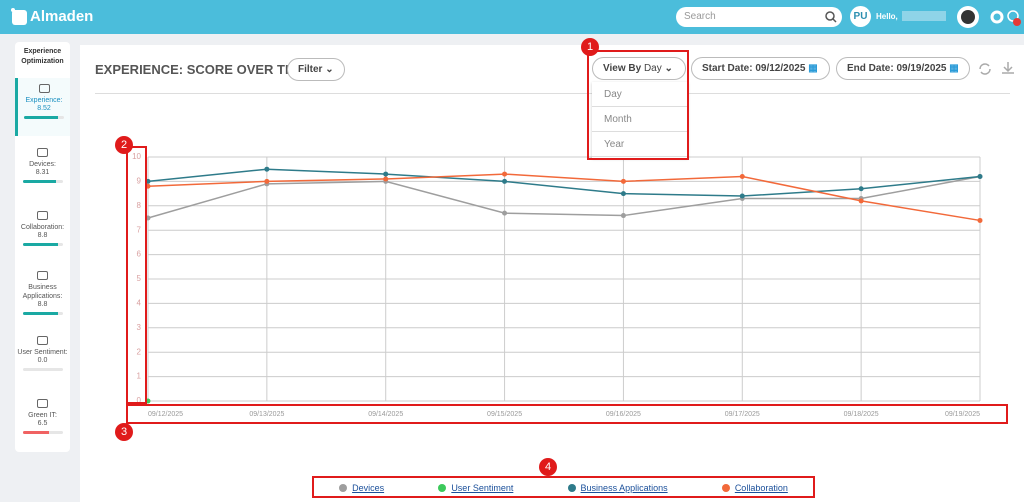  Describe the element at coordinates (124, 432) in the screenshot. I see `annotation-number: 3` at that location.